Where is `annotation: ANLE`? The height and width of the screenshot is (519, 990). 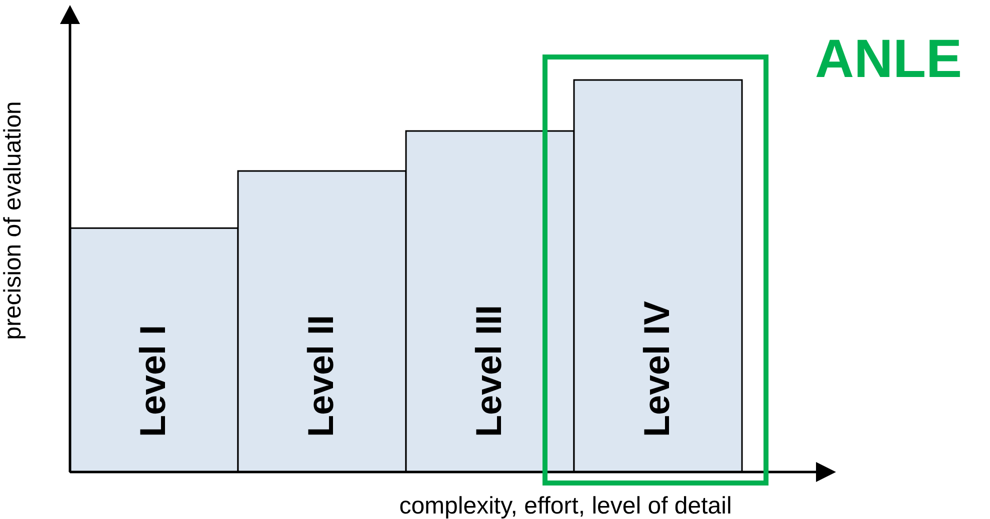 annotation: ANLE is located at coordinates (888, 59).